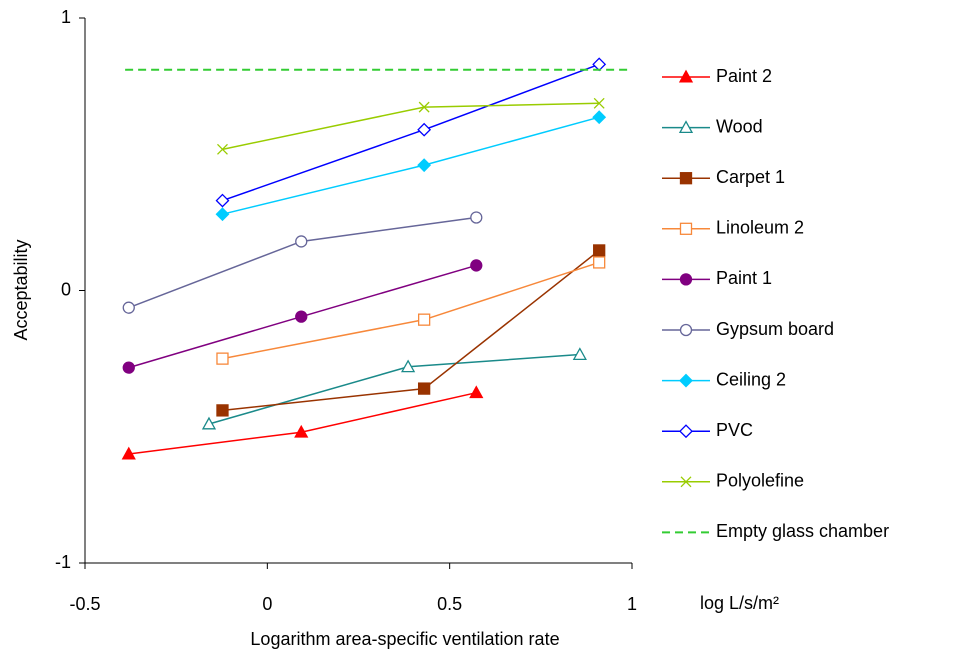 This screenshot has height=659, width=976. I want to click on x-axis-unit: log L/s/m², so click(739, 603).